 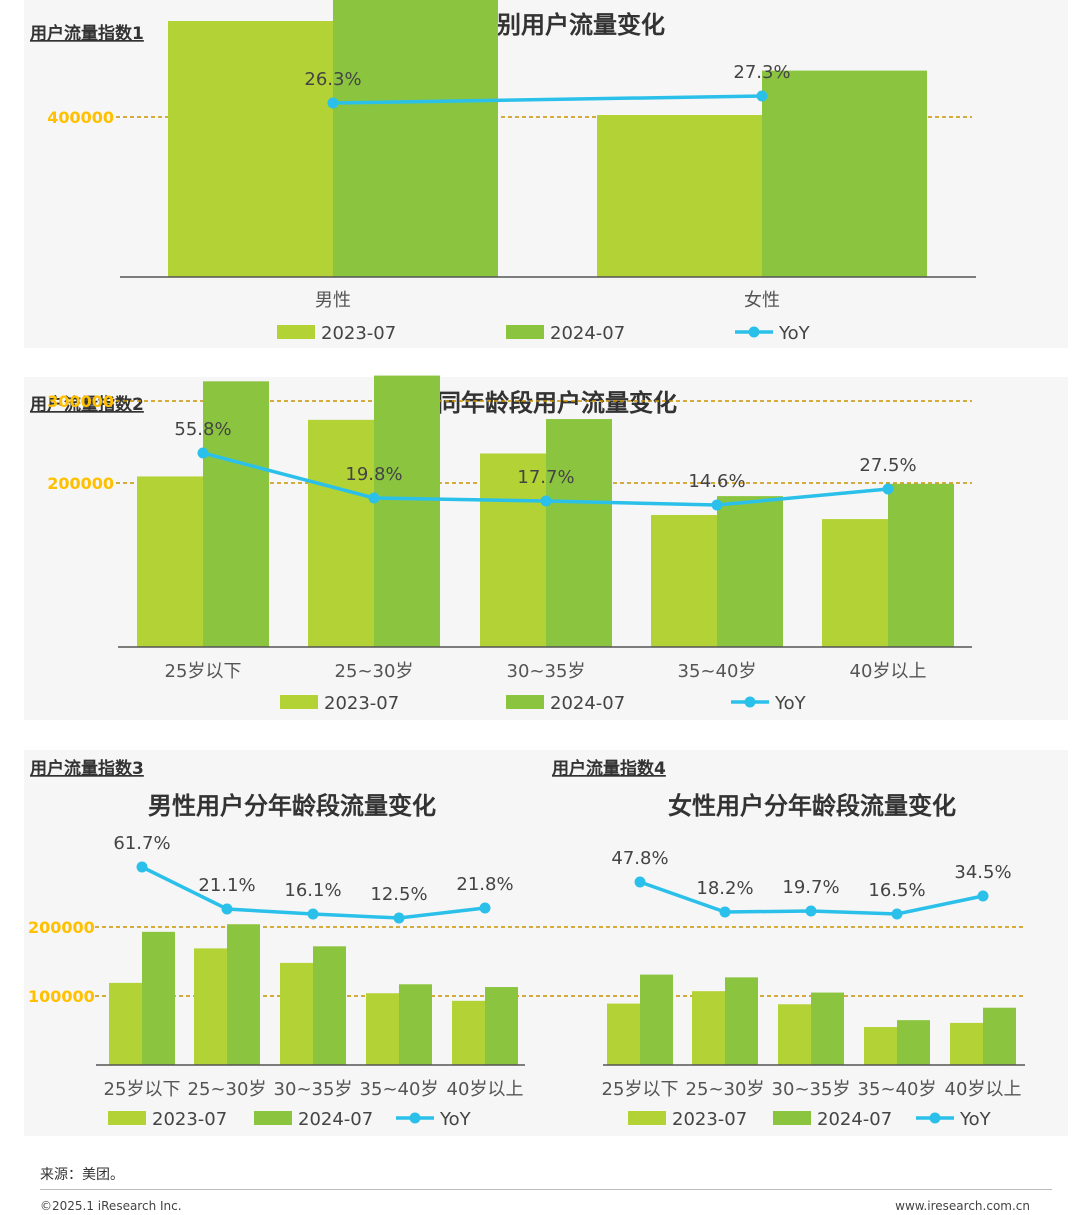 What do you see at coordinates (415, 1118) in the screenshot?
I see `chart3-legend-marker-yoy` at bounding box center [415, 1118].